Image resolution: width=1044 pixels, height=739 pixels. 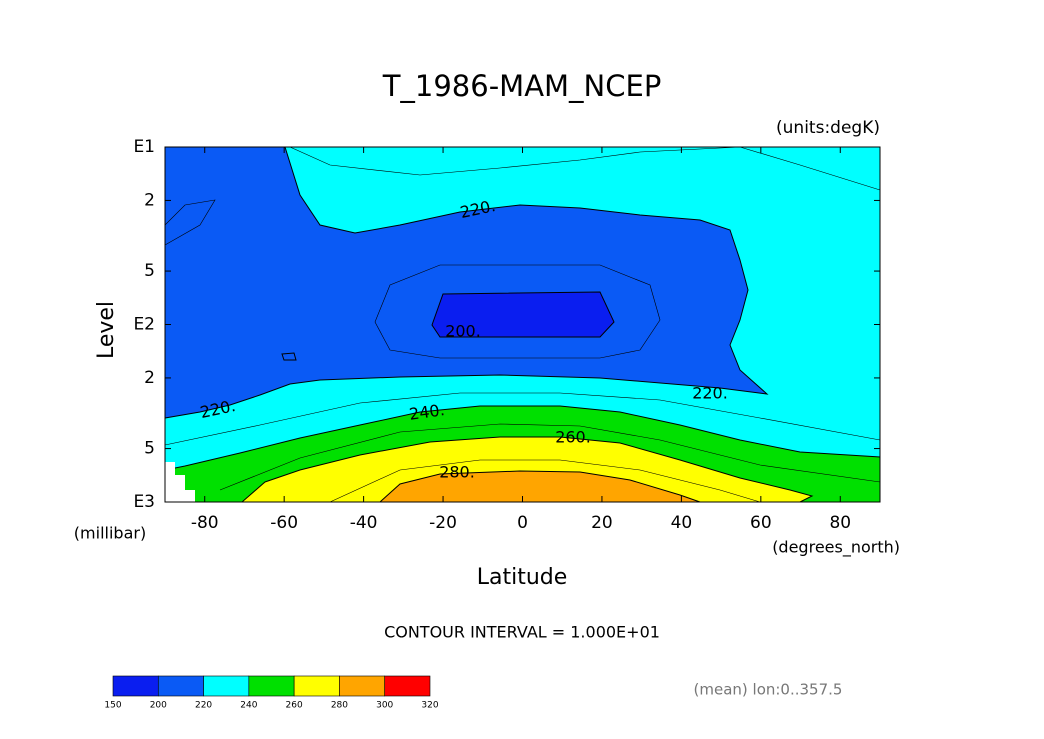 I want to click on y-units: (millibar), so click(x=110, y=533).